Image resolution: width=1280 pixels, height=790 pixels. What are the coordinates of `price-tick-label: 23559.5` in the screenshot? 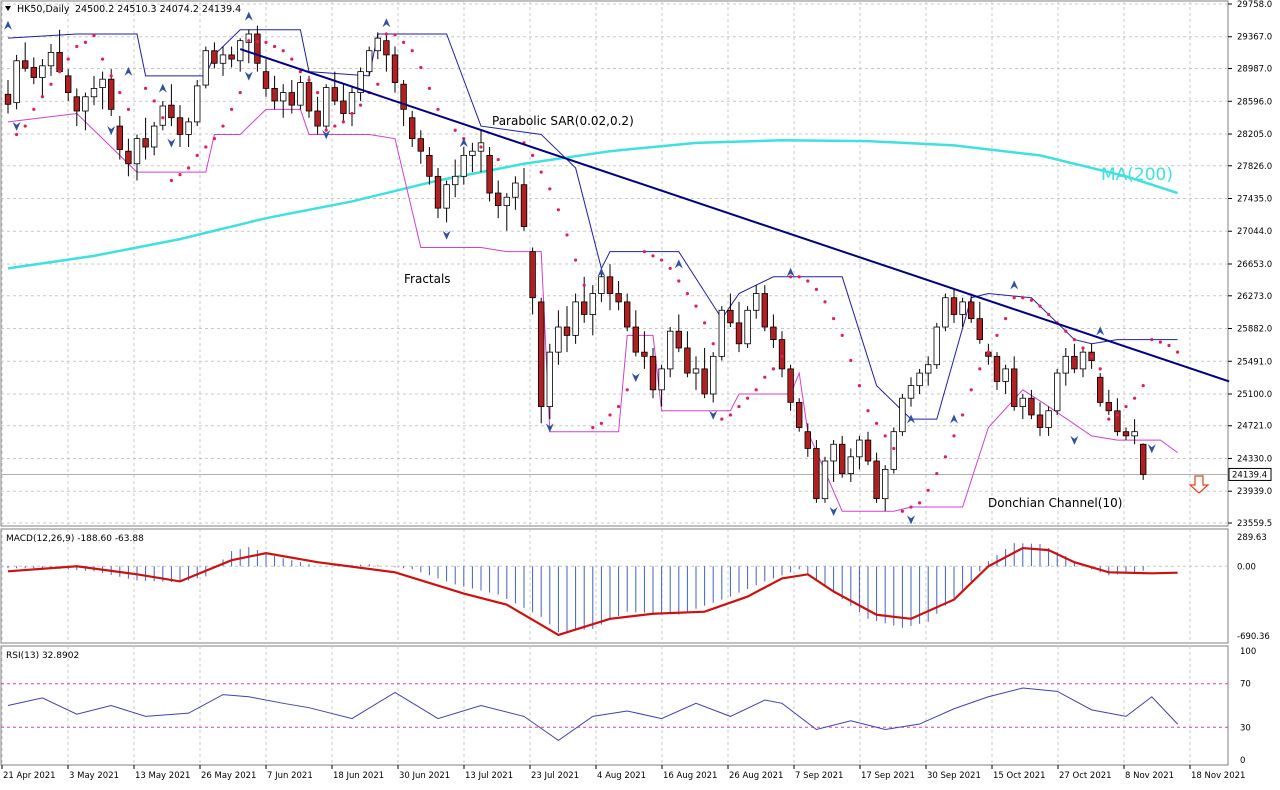 It's located at (1254, 524).